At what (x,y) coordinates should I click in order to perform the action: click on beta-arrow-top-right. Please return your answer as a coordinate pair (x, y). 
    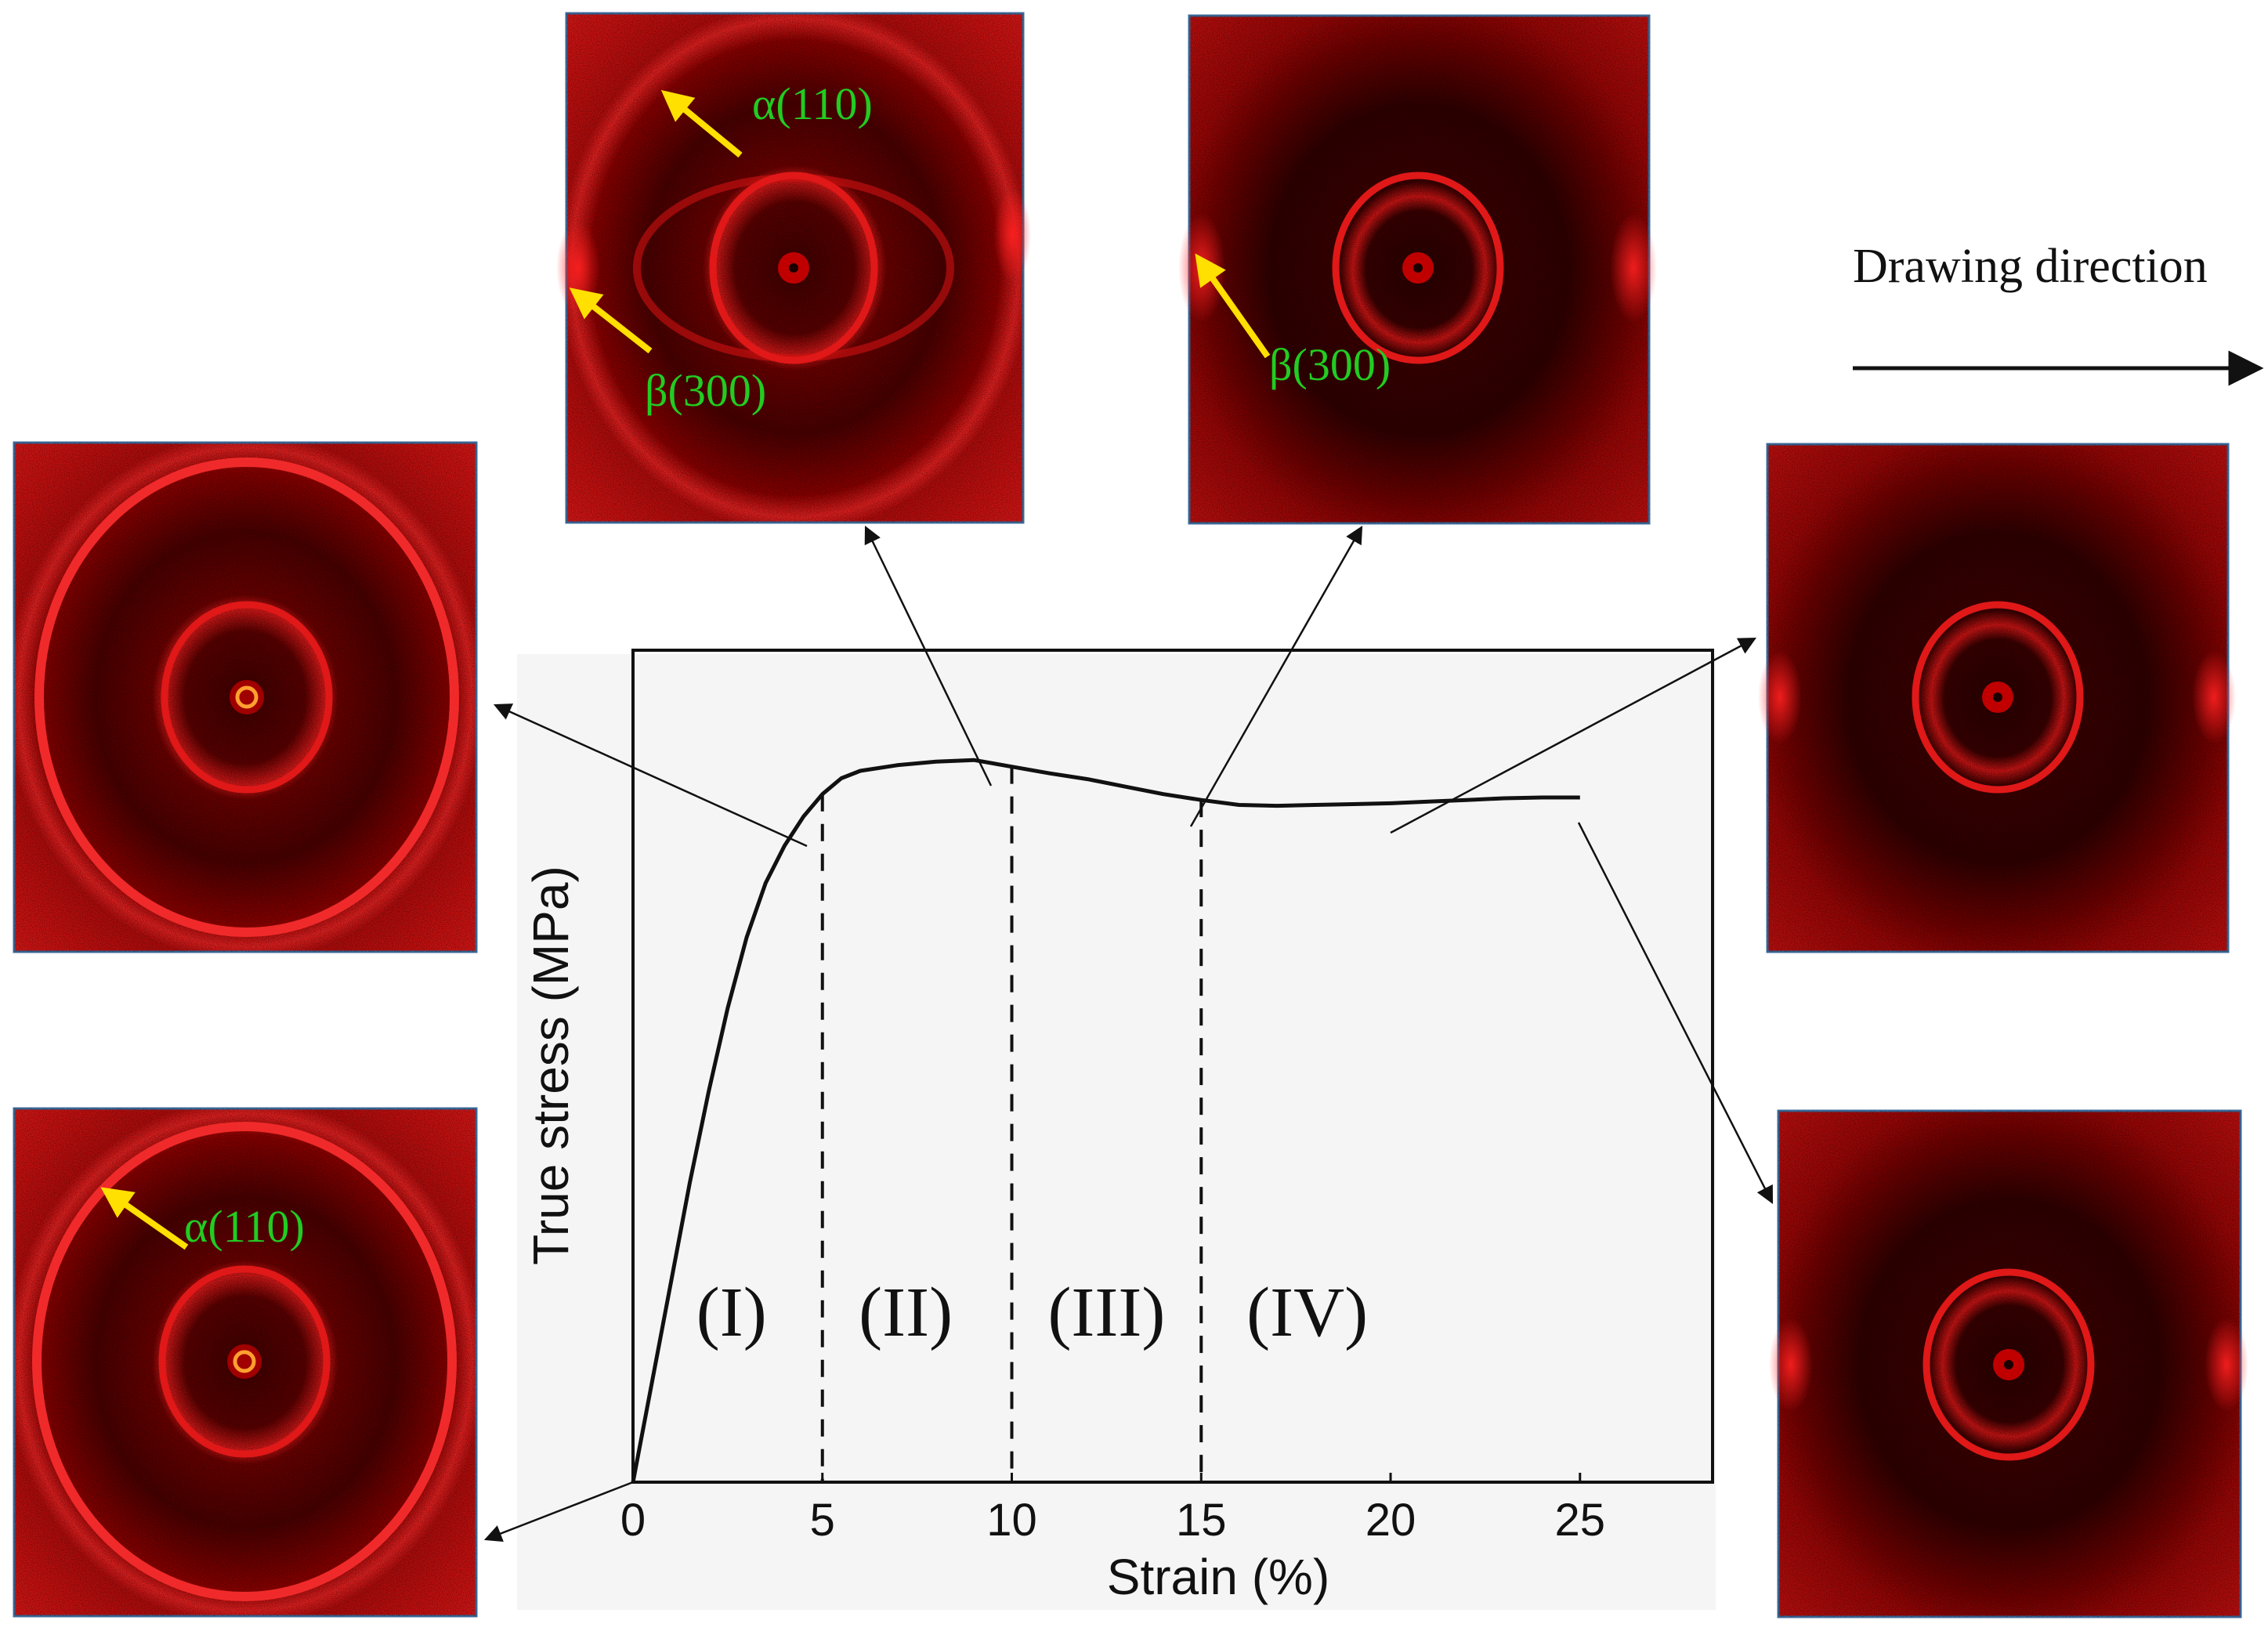
    Looking at the image, I should click on (1233, 306).